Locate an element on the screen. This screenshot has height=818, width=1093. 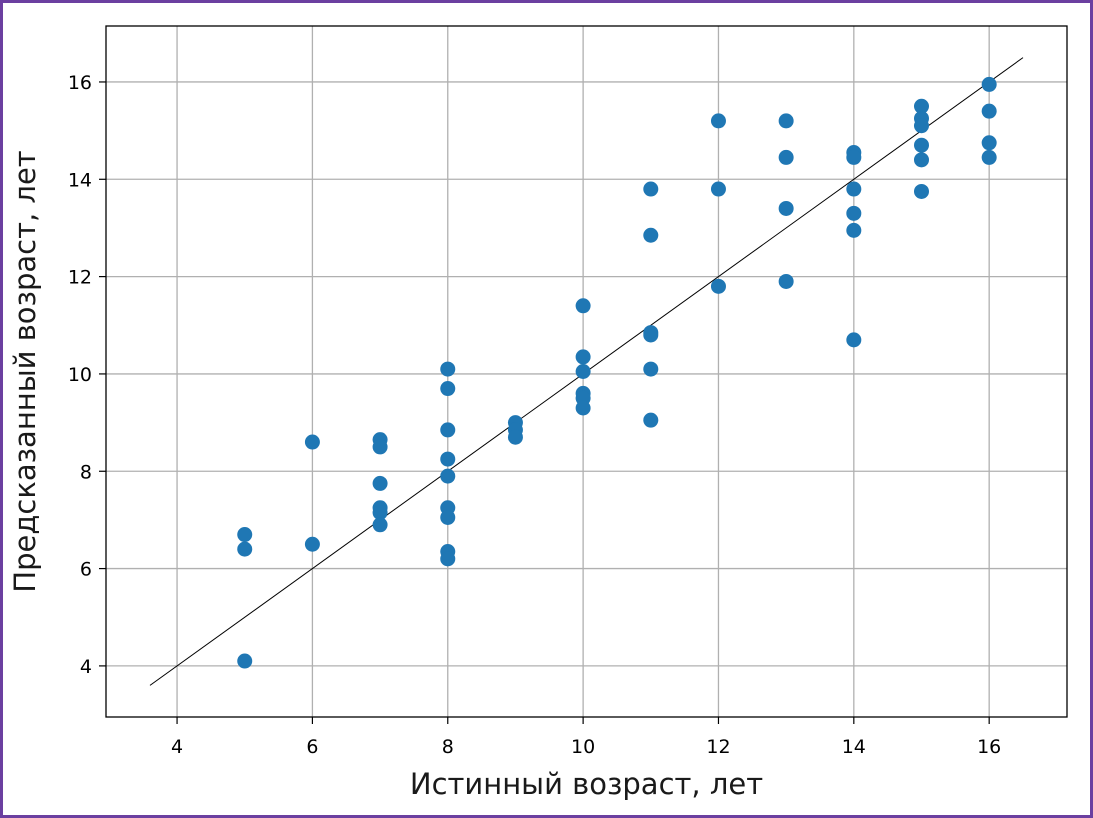
y-tick-label: 6 is located at coordinates (86, 570).